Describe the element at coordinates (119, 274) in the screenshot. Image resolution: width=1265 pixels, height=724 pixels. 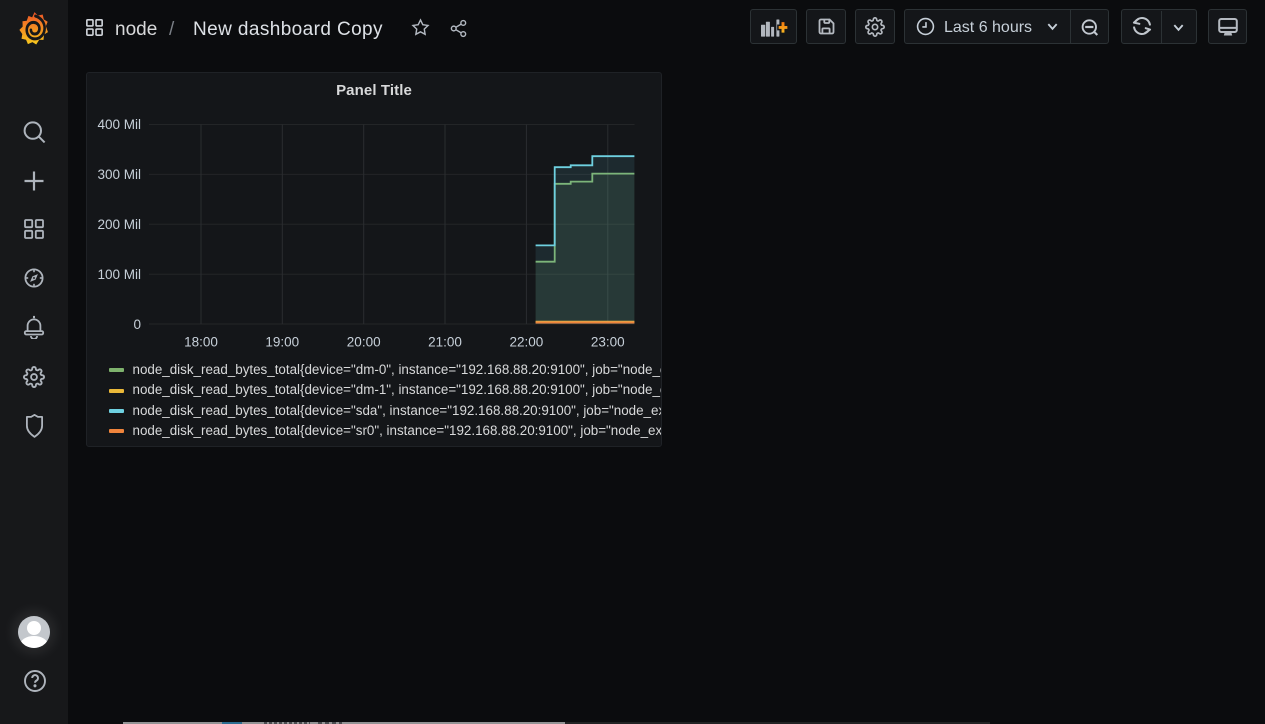
I see `svg-text: 100 Mil` at that location.